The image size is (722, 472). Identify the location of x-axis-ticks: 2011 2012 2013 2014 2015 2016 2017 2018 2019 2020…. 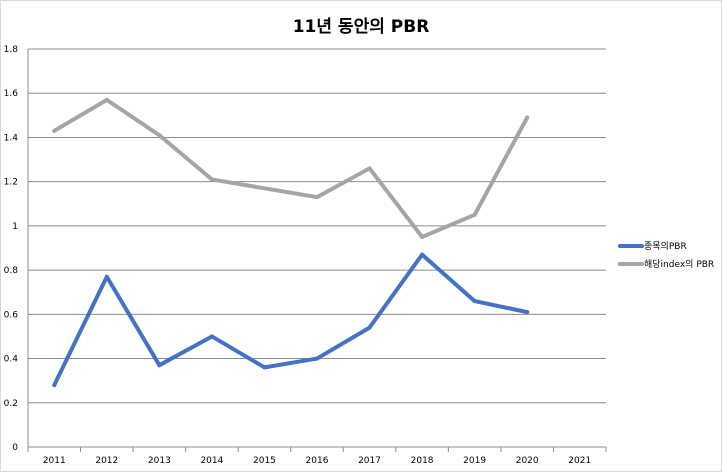
(317, 456).